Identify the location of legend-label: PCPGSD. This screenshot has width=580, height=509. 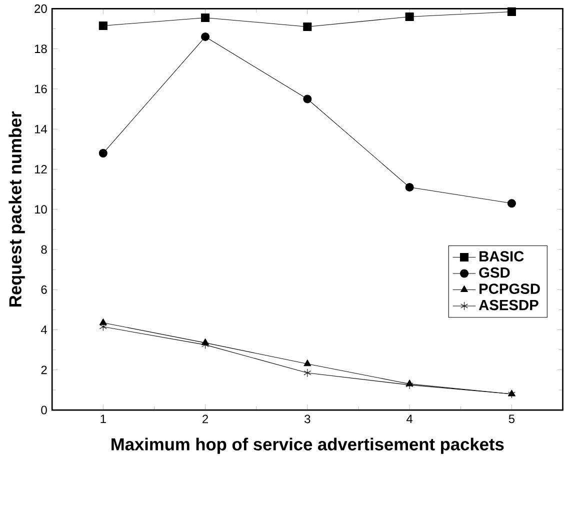
(510, 288).